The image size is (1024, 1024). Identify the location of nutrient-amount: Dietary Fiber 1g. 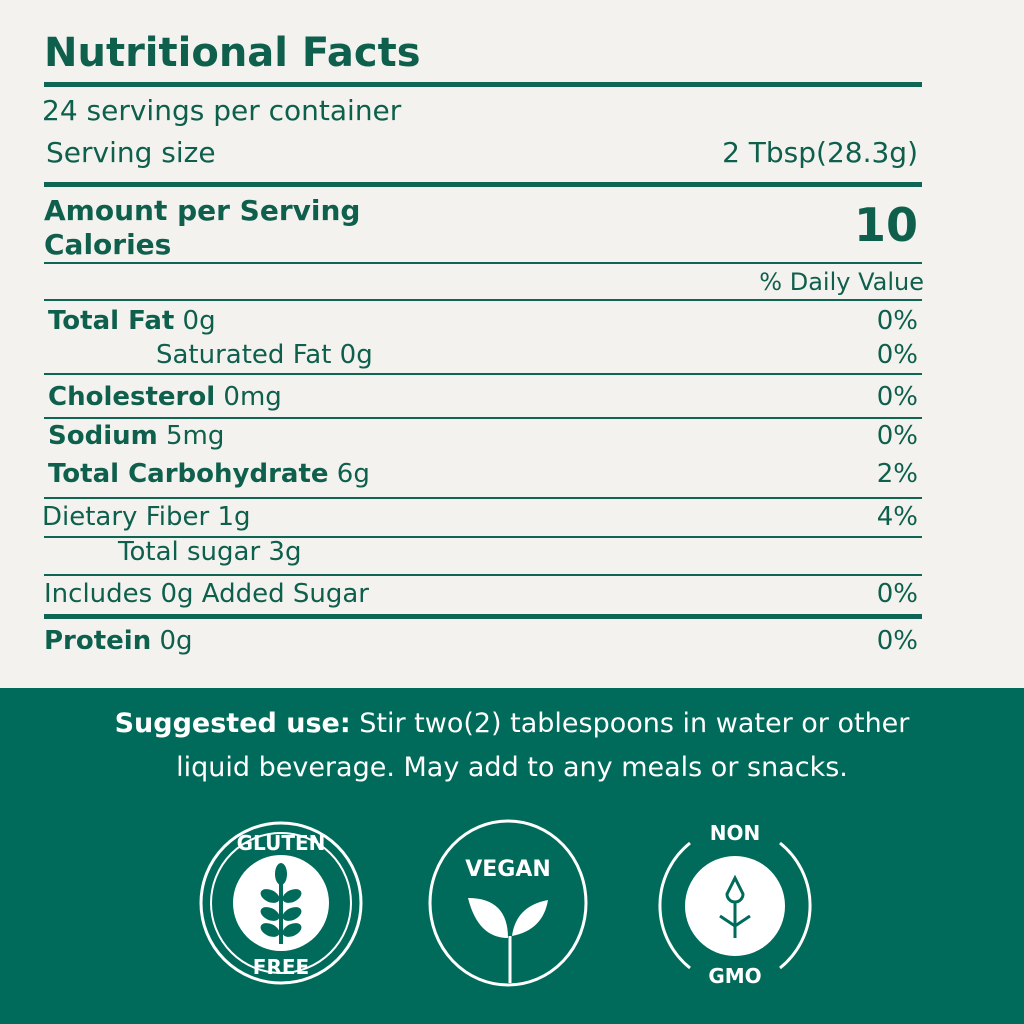
(146, 517).